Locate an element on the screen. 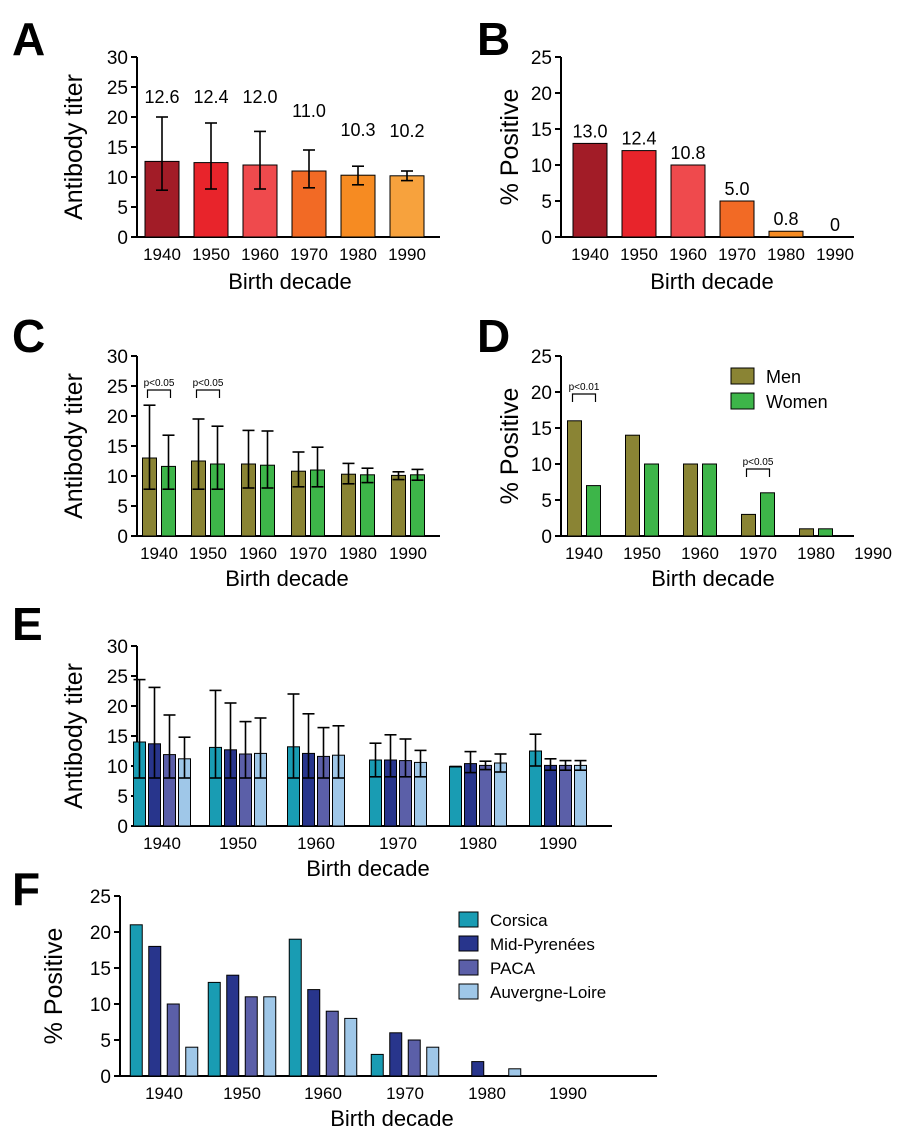 This screenshot has height=1136, width=900. data-label: 0.8 is located at coordinates (785, 219).